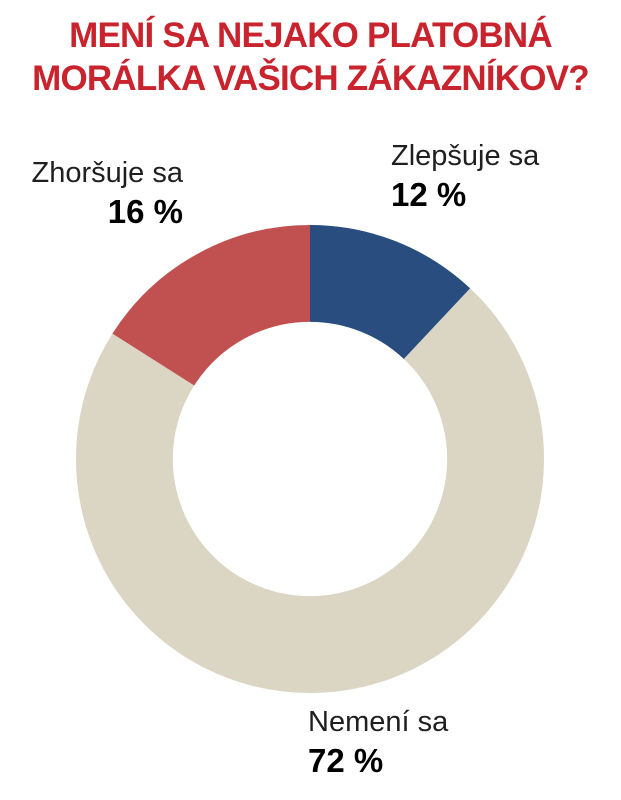  Describe the element at coordinates (310, 78) in the screenshot. I see `chart-title-line2: MORÁLKA VAŠICH ZÁKAZNÍKOV?` at that location.